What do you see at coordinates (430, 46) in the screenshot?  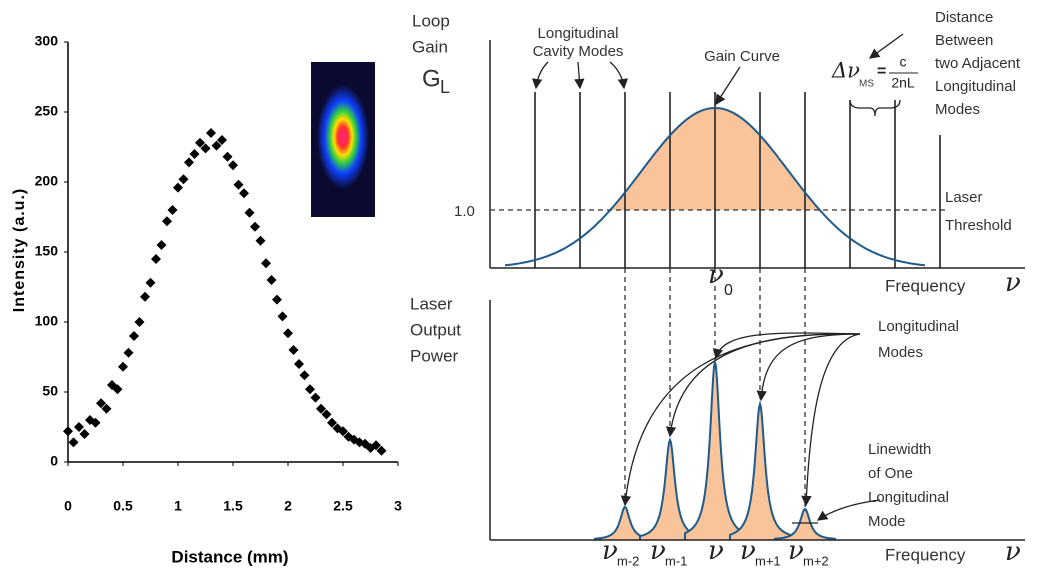 I see `gain-axis-label: Gain` at bounding box center [430, 46].